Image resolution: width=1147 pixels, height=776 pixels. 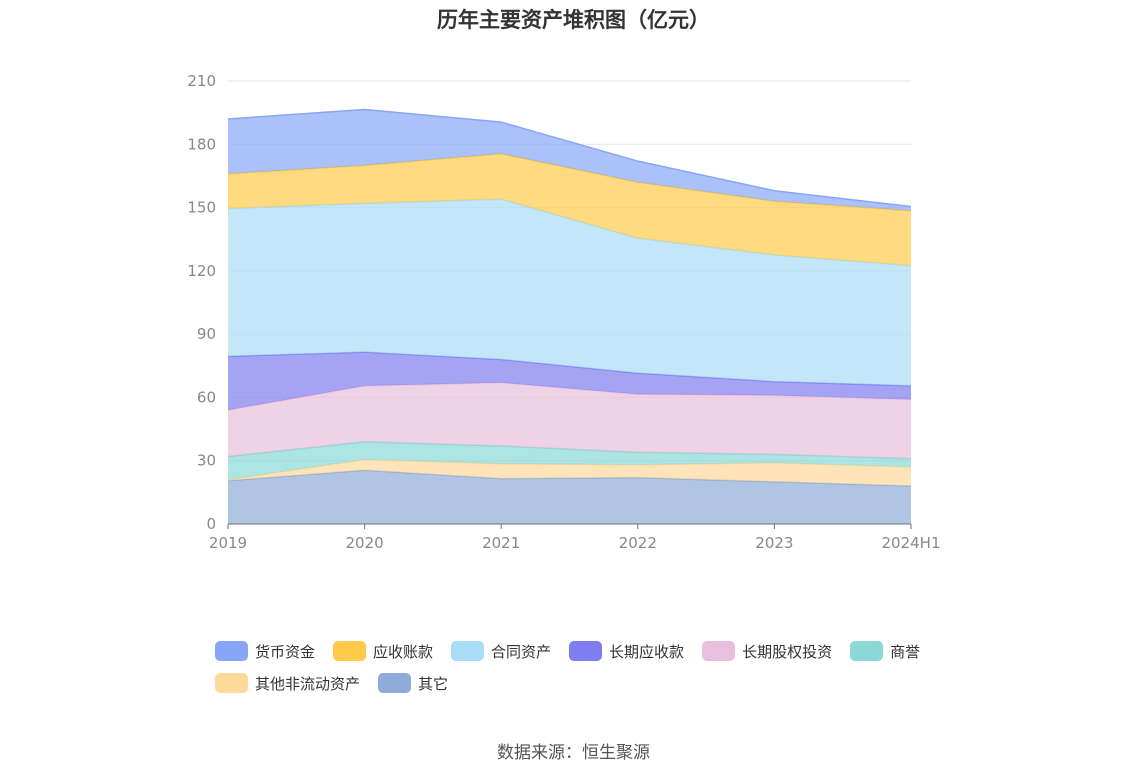 I want to click on legend-item-6: 应收账款, so click(x=383, y=651).